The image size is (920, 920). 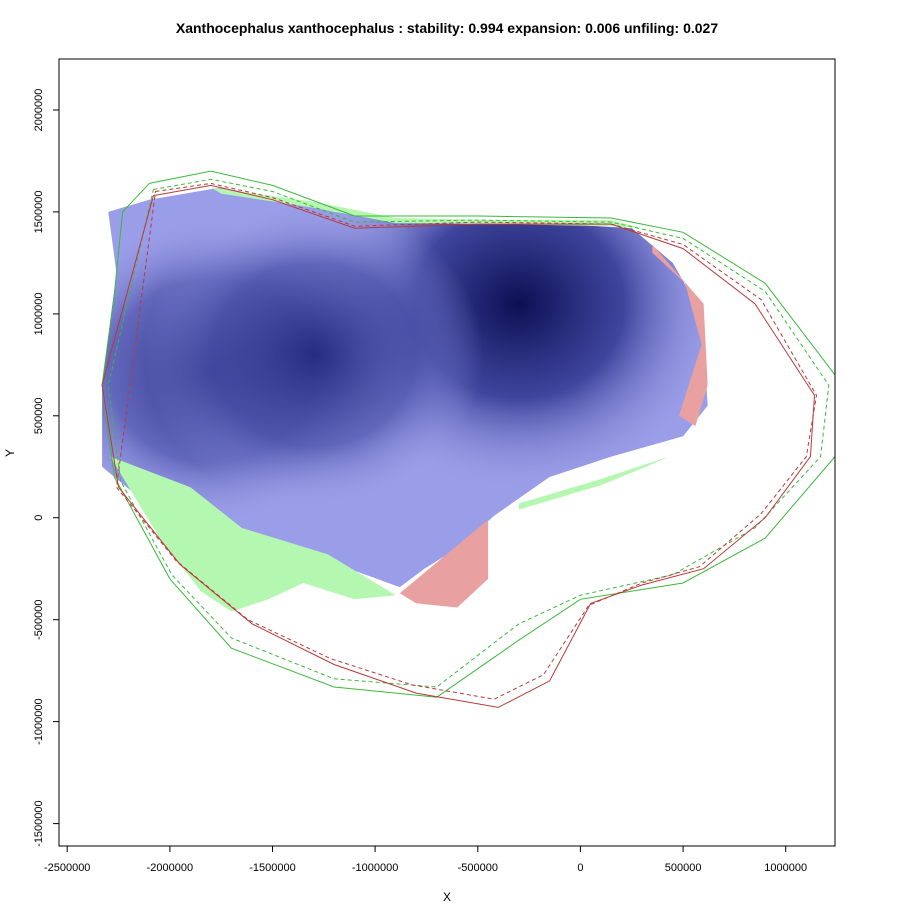 What do you see at coordinates (39, 415) in the screenshot?
I see `y-tick-label: 500000` at bounding box center [39, 415].